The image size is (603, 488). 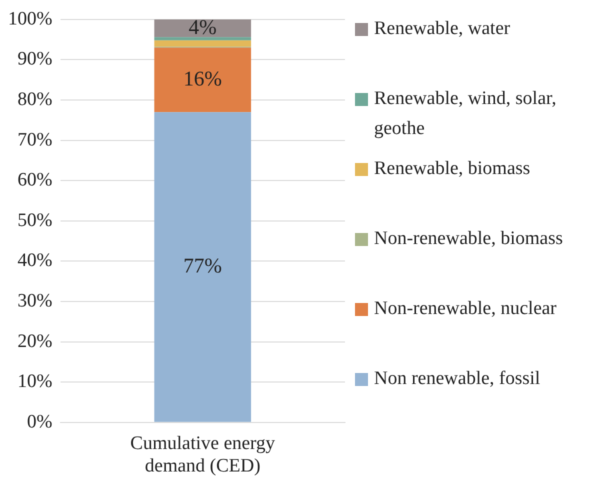 I want to click on legend-label: Non renewable, fossil, so click(x=457, y=379).